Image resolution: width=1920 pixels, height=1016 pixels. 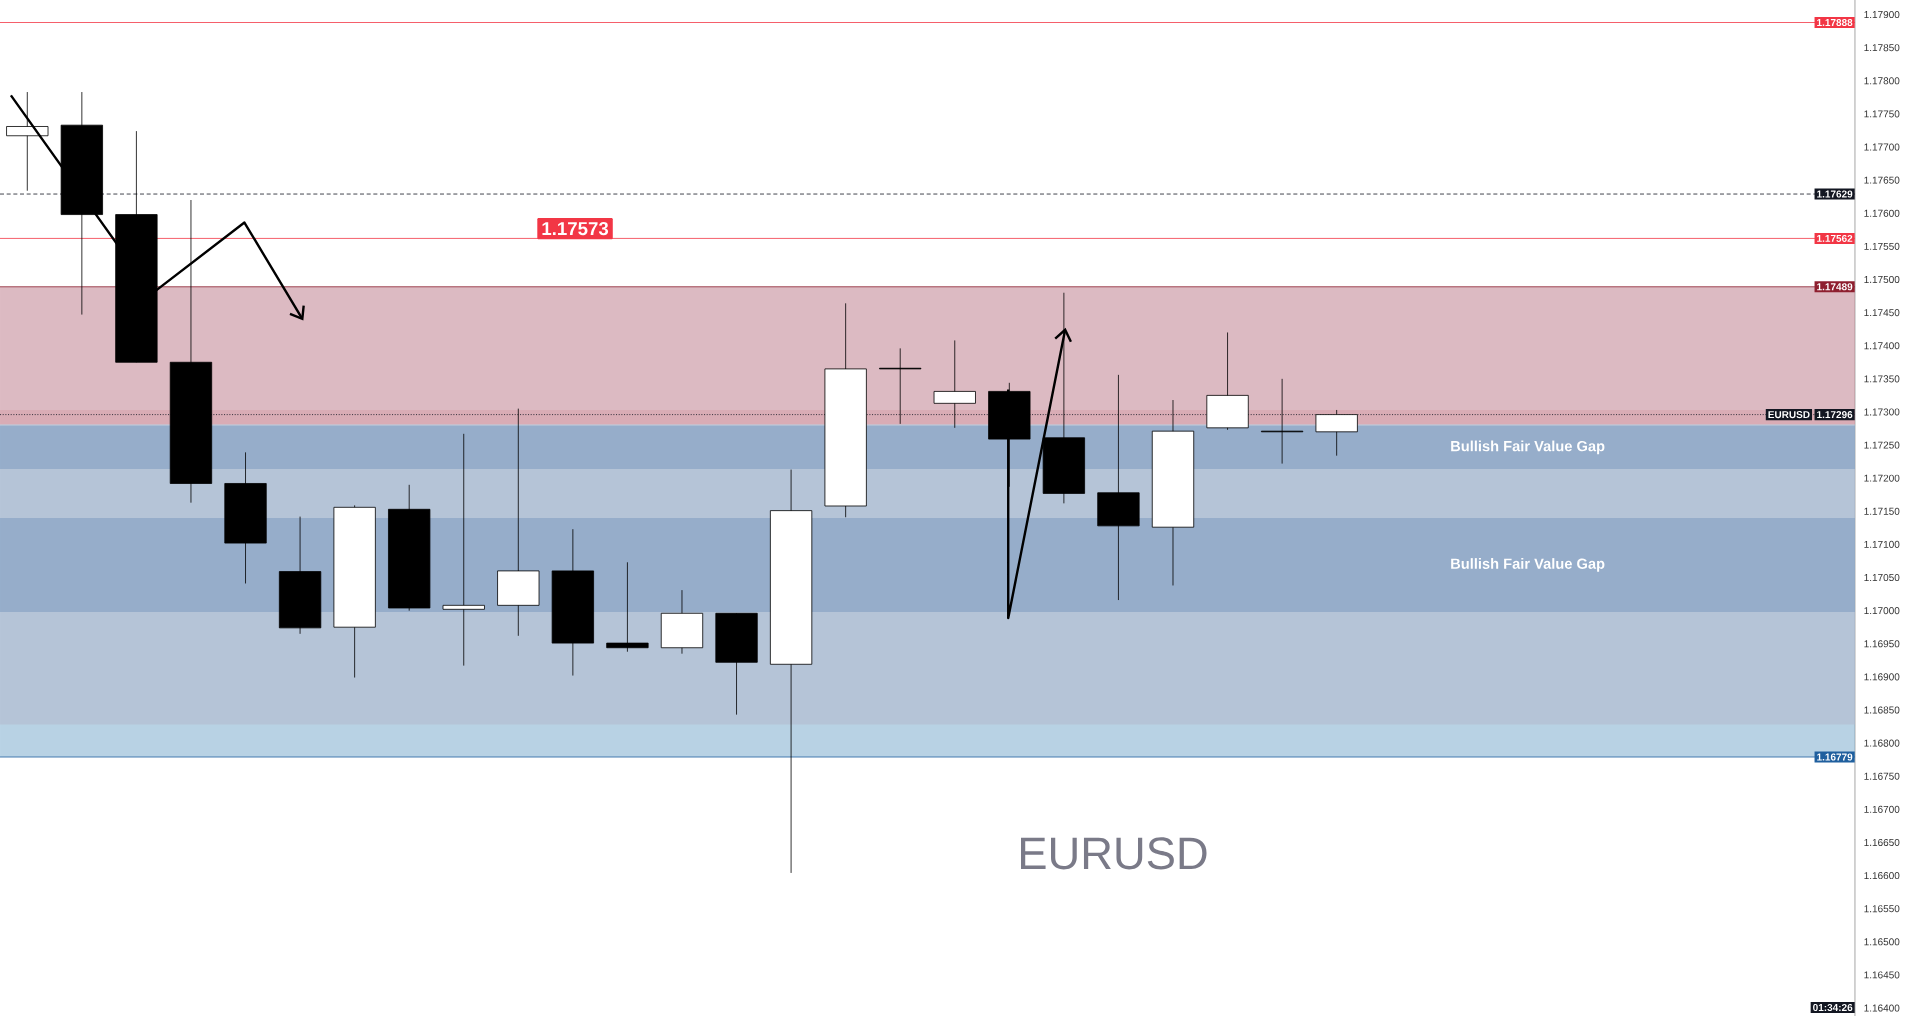 I want to click on y-tick-label: 1.16850, so click(x=1882, y=710).